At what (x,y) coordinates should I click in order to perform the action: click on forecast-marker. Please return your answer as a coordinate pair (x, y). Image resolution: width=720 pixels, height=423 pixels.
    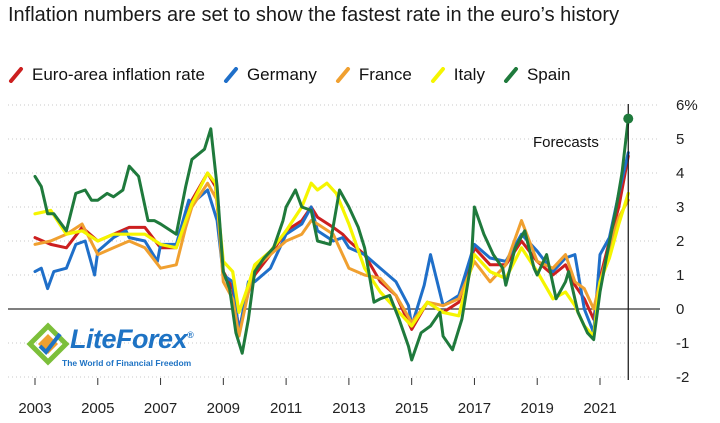
    Looking at the image, I should click on (628, 242).